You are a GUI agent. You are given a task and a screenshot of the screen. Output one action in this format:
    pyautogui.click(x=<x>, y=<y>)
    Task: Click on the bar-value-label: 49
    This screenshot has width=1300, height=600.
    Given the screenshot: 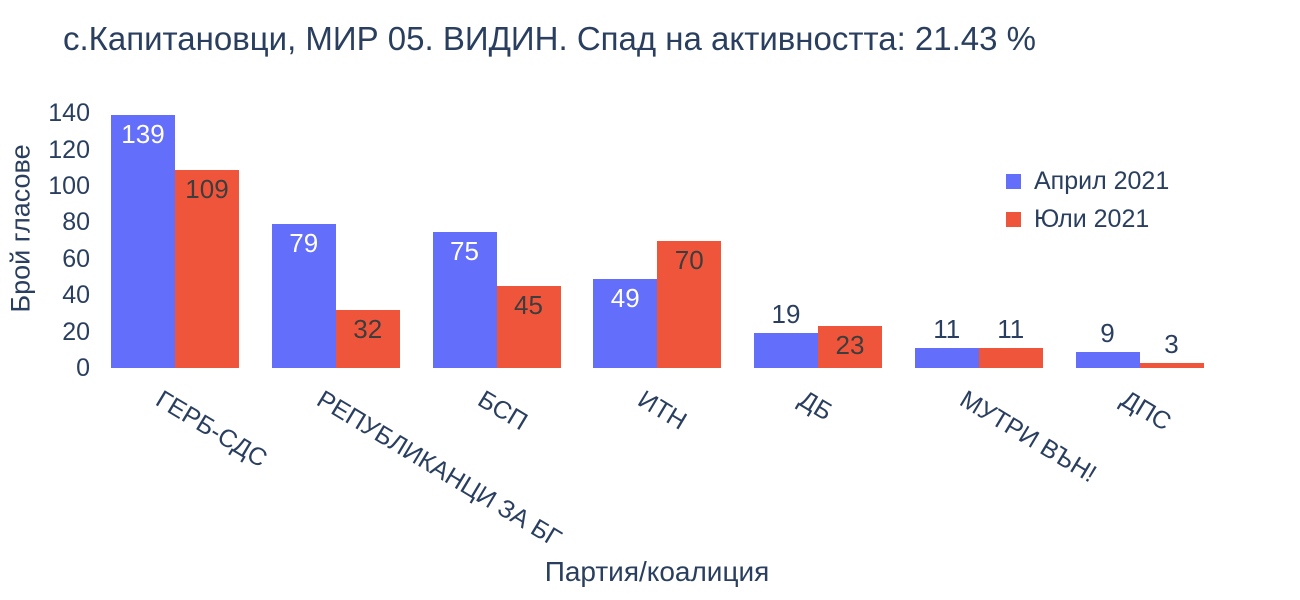 What is the action you would take?
    pyautogui.click(x=625, y=297)
    